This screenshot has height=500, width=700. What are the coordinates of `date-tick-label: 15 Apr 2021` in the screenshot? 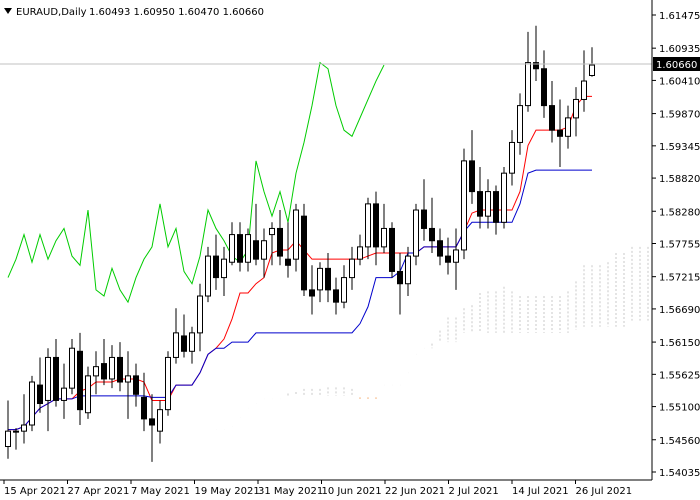 It's located at (35, 491).